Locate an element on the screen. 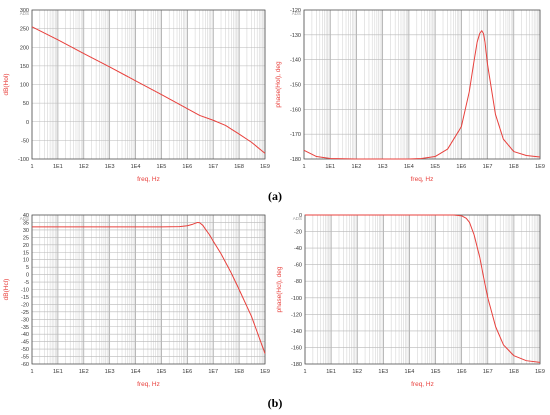 This screenshot has height=415, width=550. y-tick-label: 50 is located at coordinates (26, 104).